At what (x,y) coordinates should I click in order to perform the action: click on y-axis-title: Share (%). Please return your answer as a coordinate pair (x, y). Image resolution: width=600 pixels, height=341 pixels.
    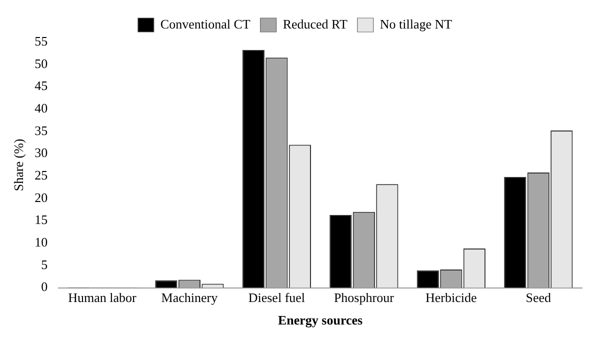
    Looking at the image, I should click on (18, 165).